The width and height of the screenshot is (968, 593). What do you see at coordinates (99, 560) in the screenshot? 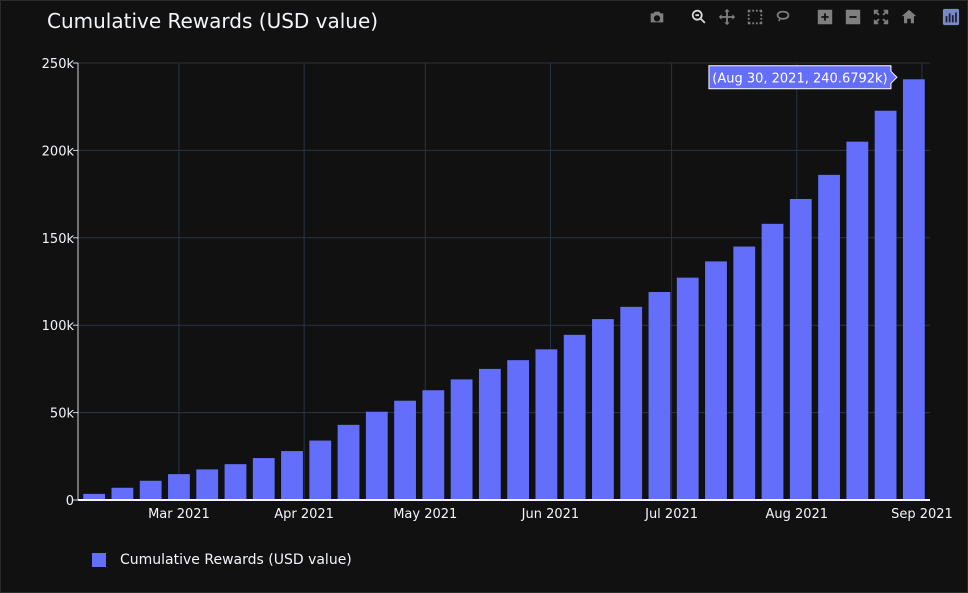
I see `legend-swatch` at bounding box center [99, 560].